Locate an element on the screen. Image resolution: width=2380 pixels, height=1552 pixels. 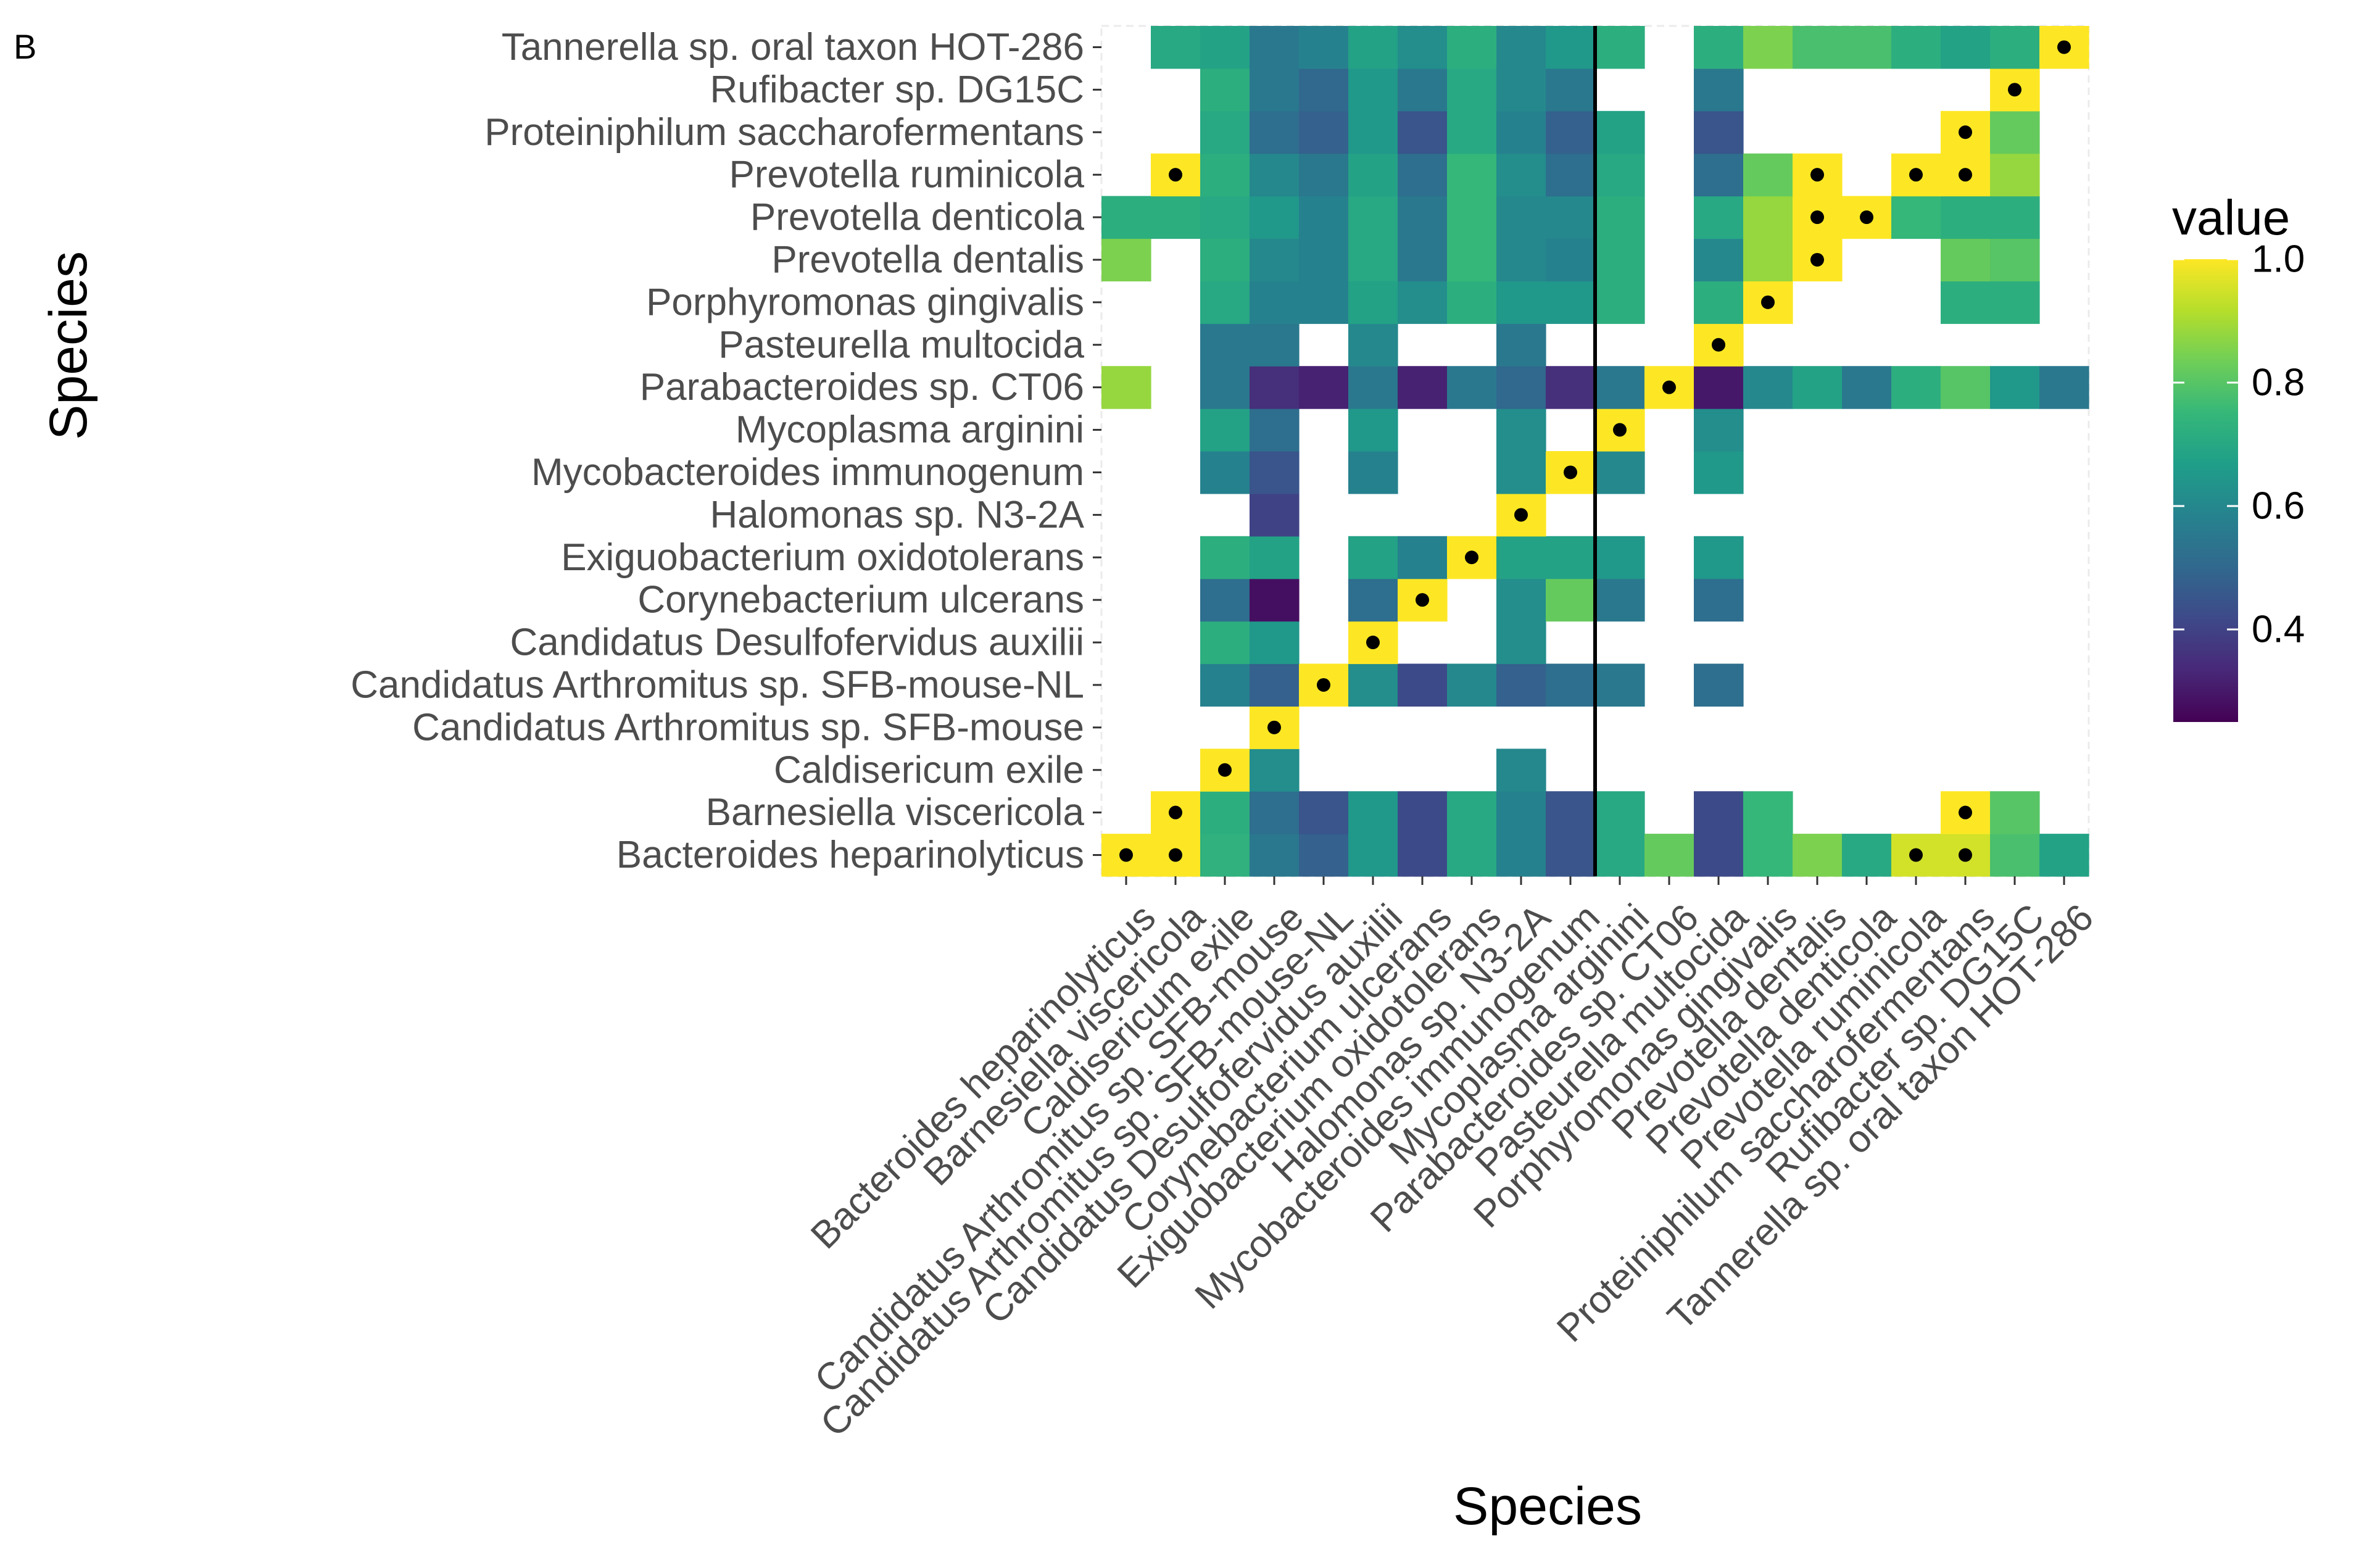
color-legend: value 0.4 0.6 0.8 1.0 is located at coordinates (2238, 456).